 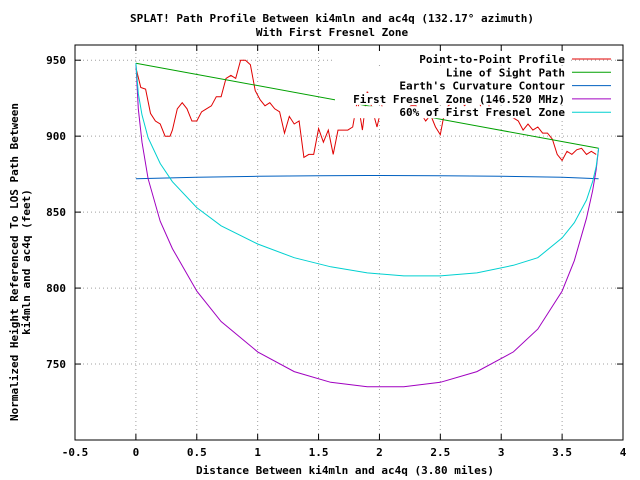 I want to click on y-tick-label: 850, so click(x=56, y=212).